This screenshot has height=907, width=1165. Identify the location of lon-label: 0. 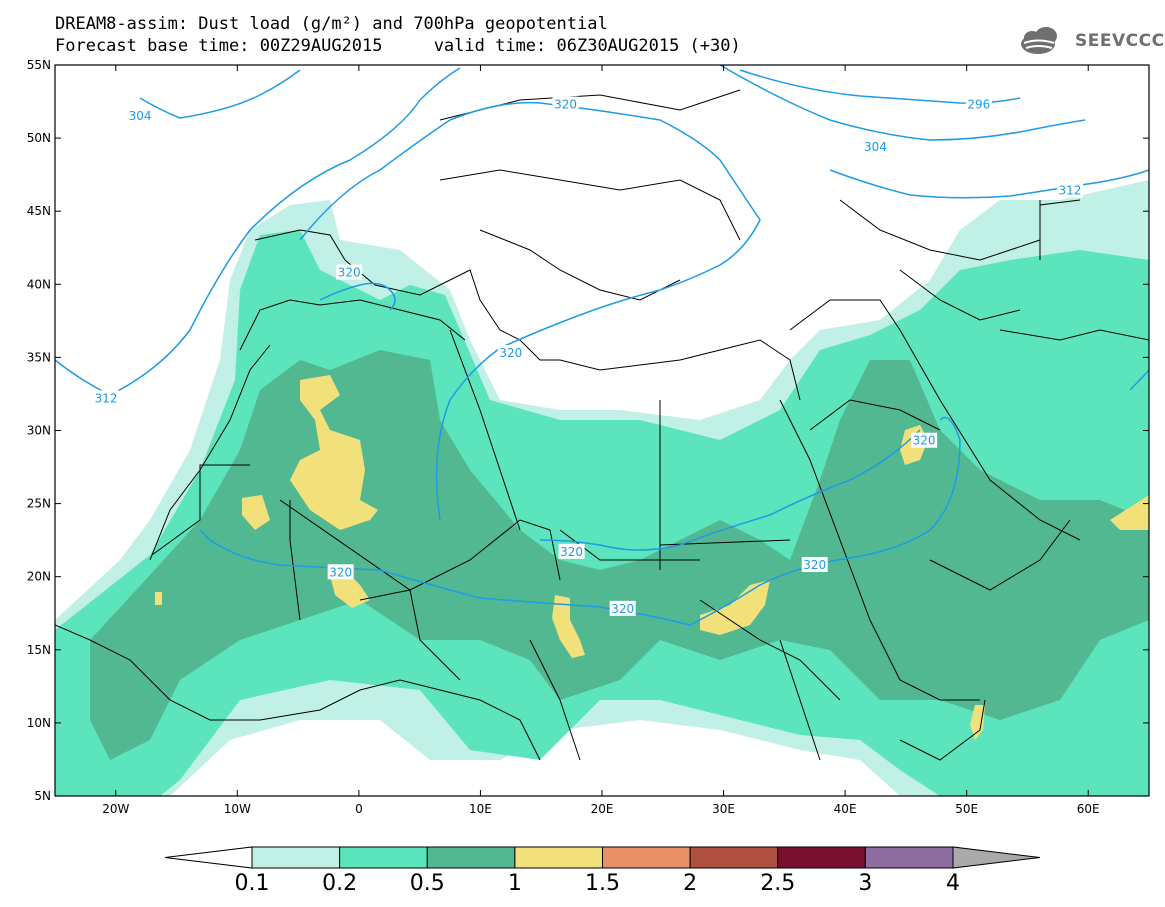
(359, 809).